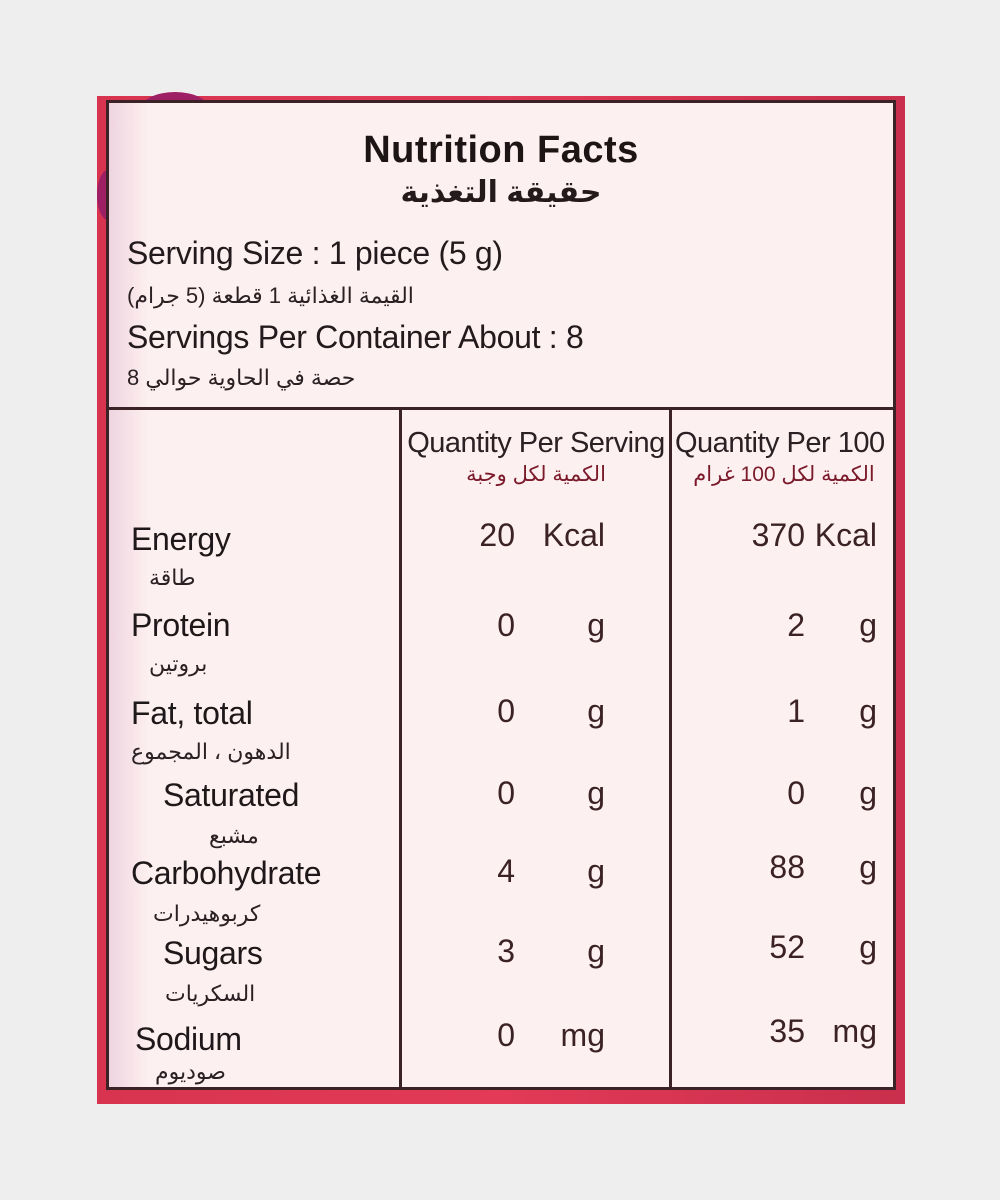 The image size is (1000, 1200). What do you see at coordinates (226, 873) in the screenshot?
I see `nutrient-name: Carbohydrate` at bounding box center [226, 873].